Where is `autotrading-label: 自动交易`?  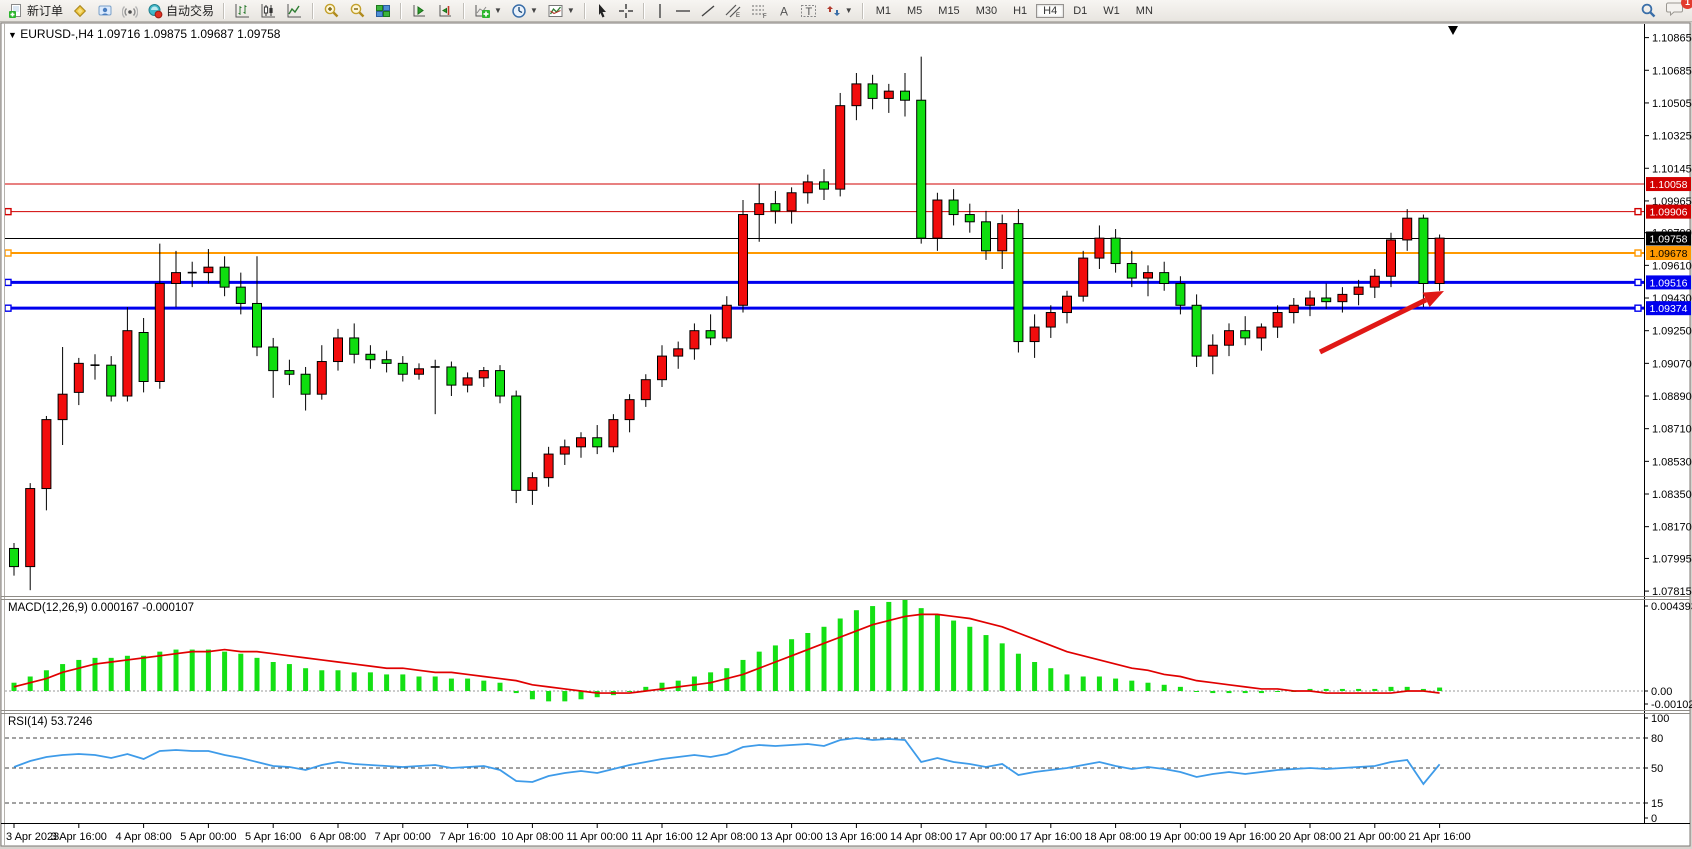 autotrading-label: 自动交易 is located at coordinates (190, 11).